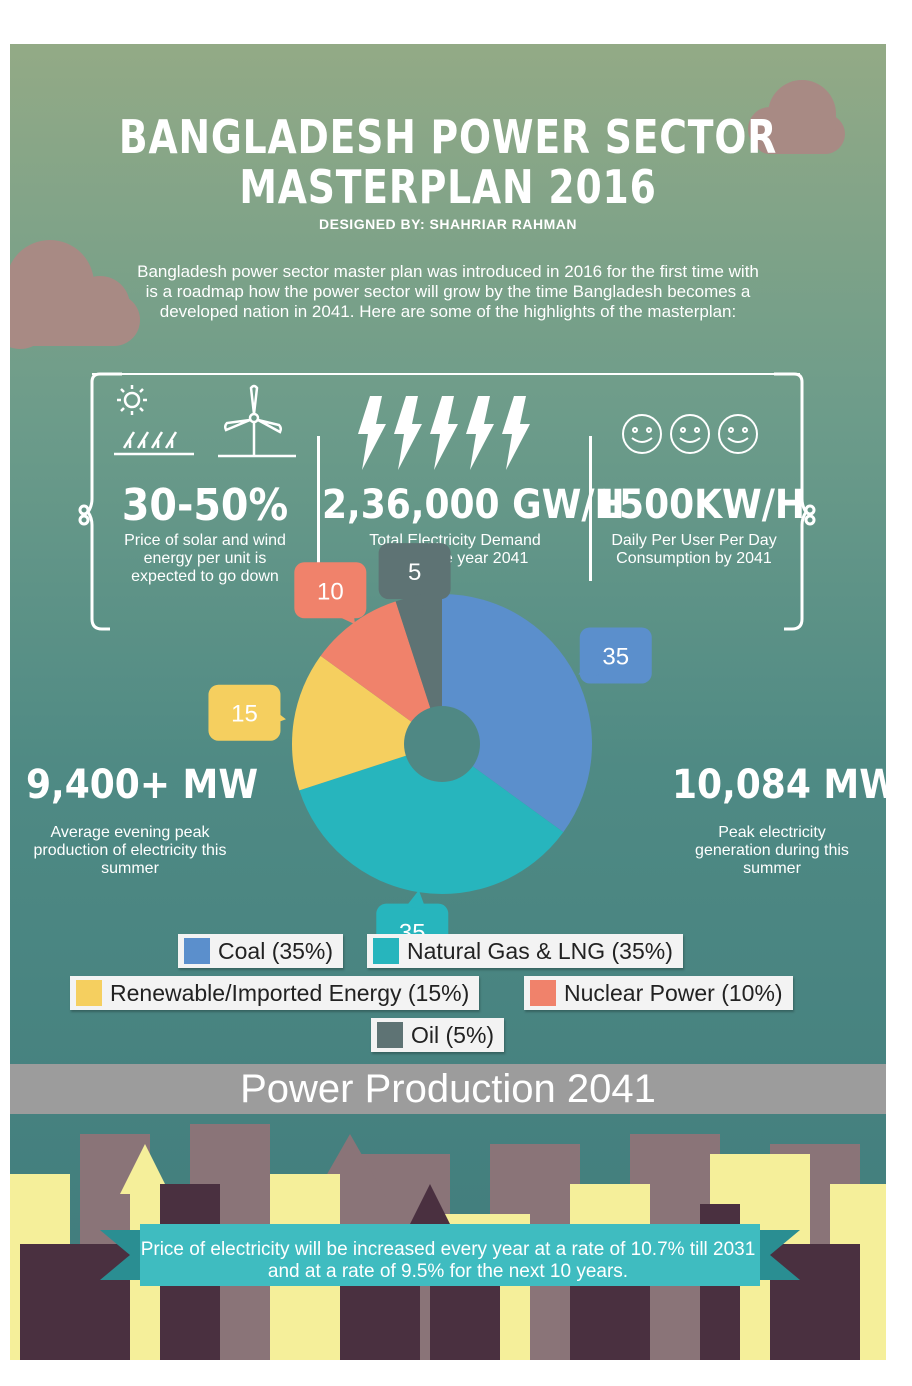 The width and height of the screenshot is (912, 1386). I want to click on legend-item-renewable: Renewable/Imported Energy (15%), so click(275, 993).